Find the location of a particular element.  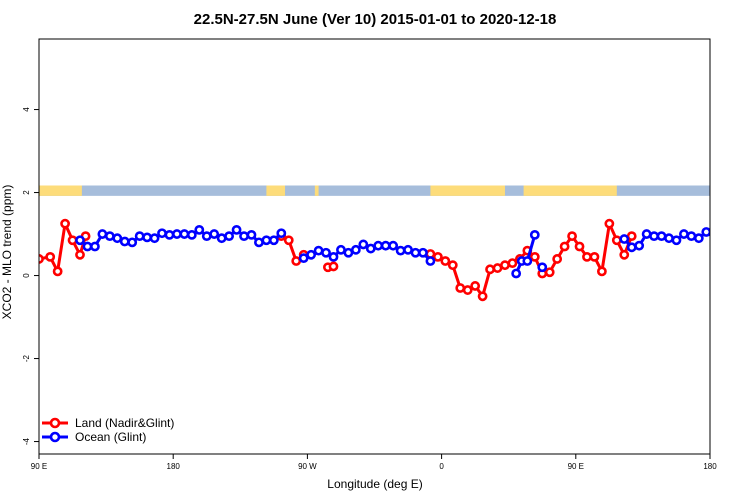

x-tick-label: 90 E is located at coordinates (39, 466).